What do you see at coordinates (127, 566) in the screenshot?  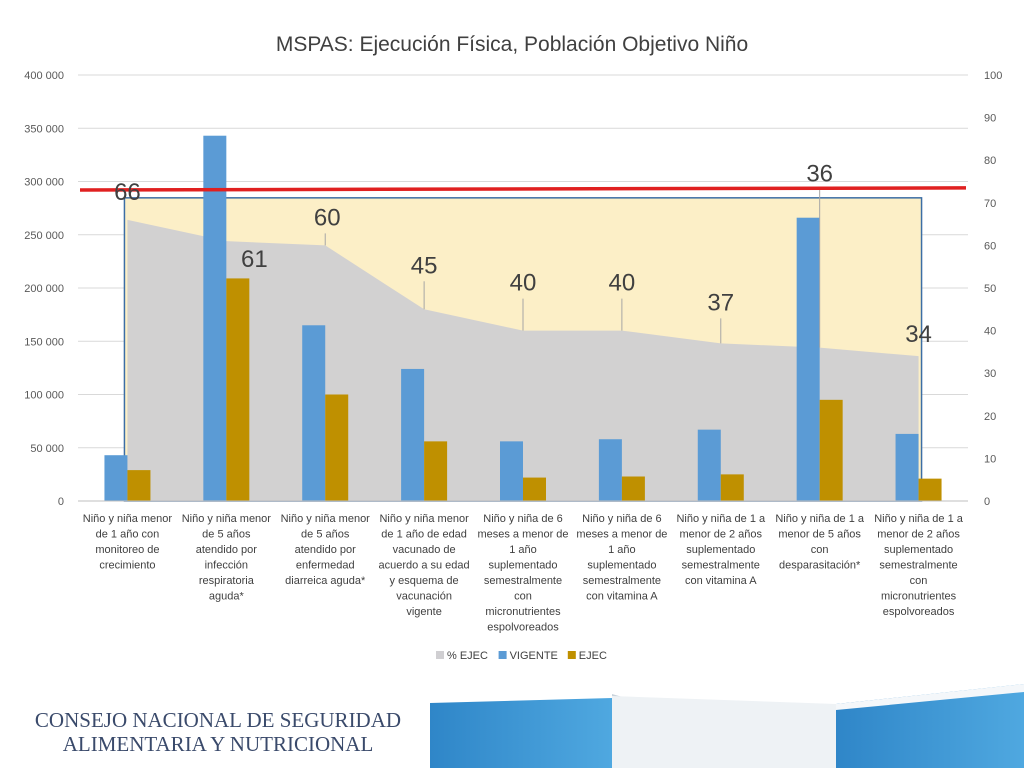 I see `category-label-line: crecimiento` at bounding box center [127, 566].